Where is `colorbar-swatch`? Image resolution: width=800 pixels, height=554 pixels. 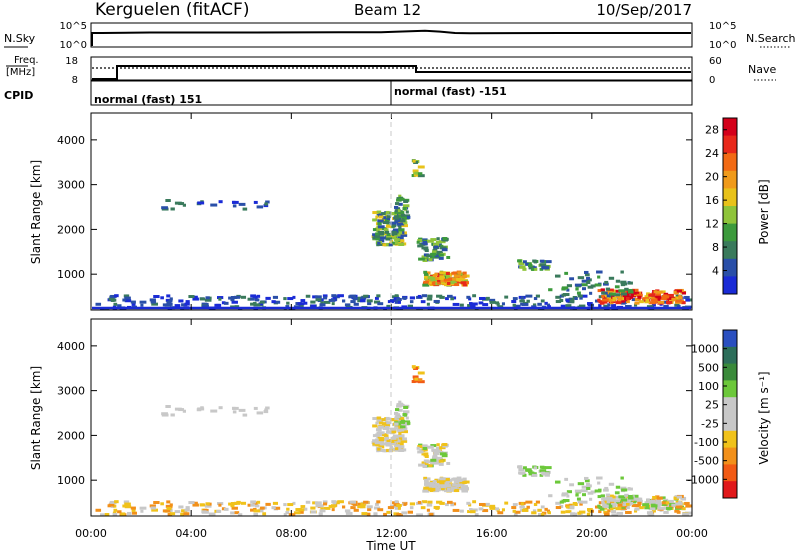
colorbar-swatch is located at coordinates (730, 490).